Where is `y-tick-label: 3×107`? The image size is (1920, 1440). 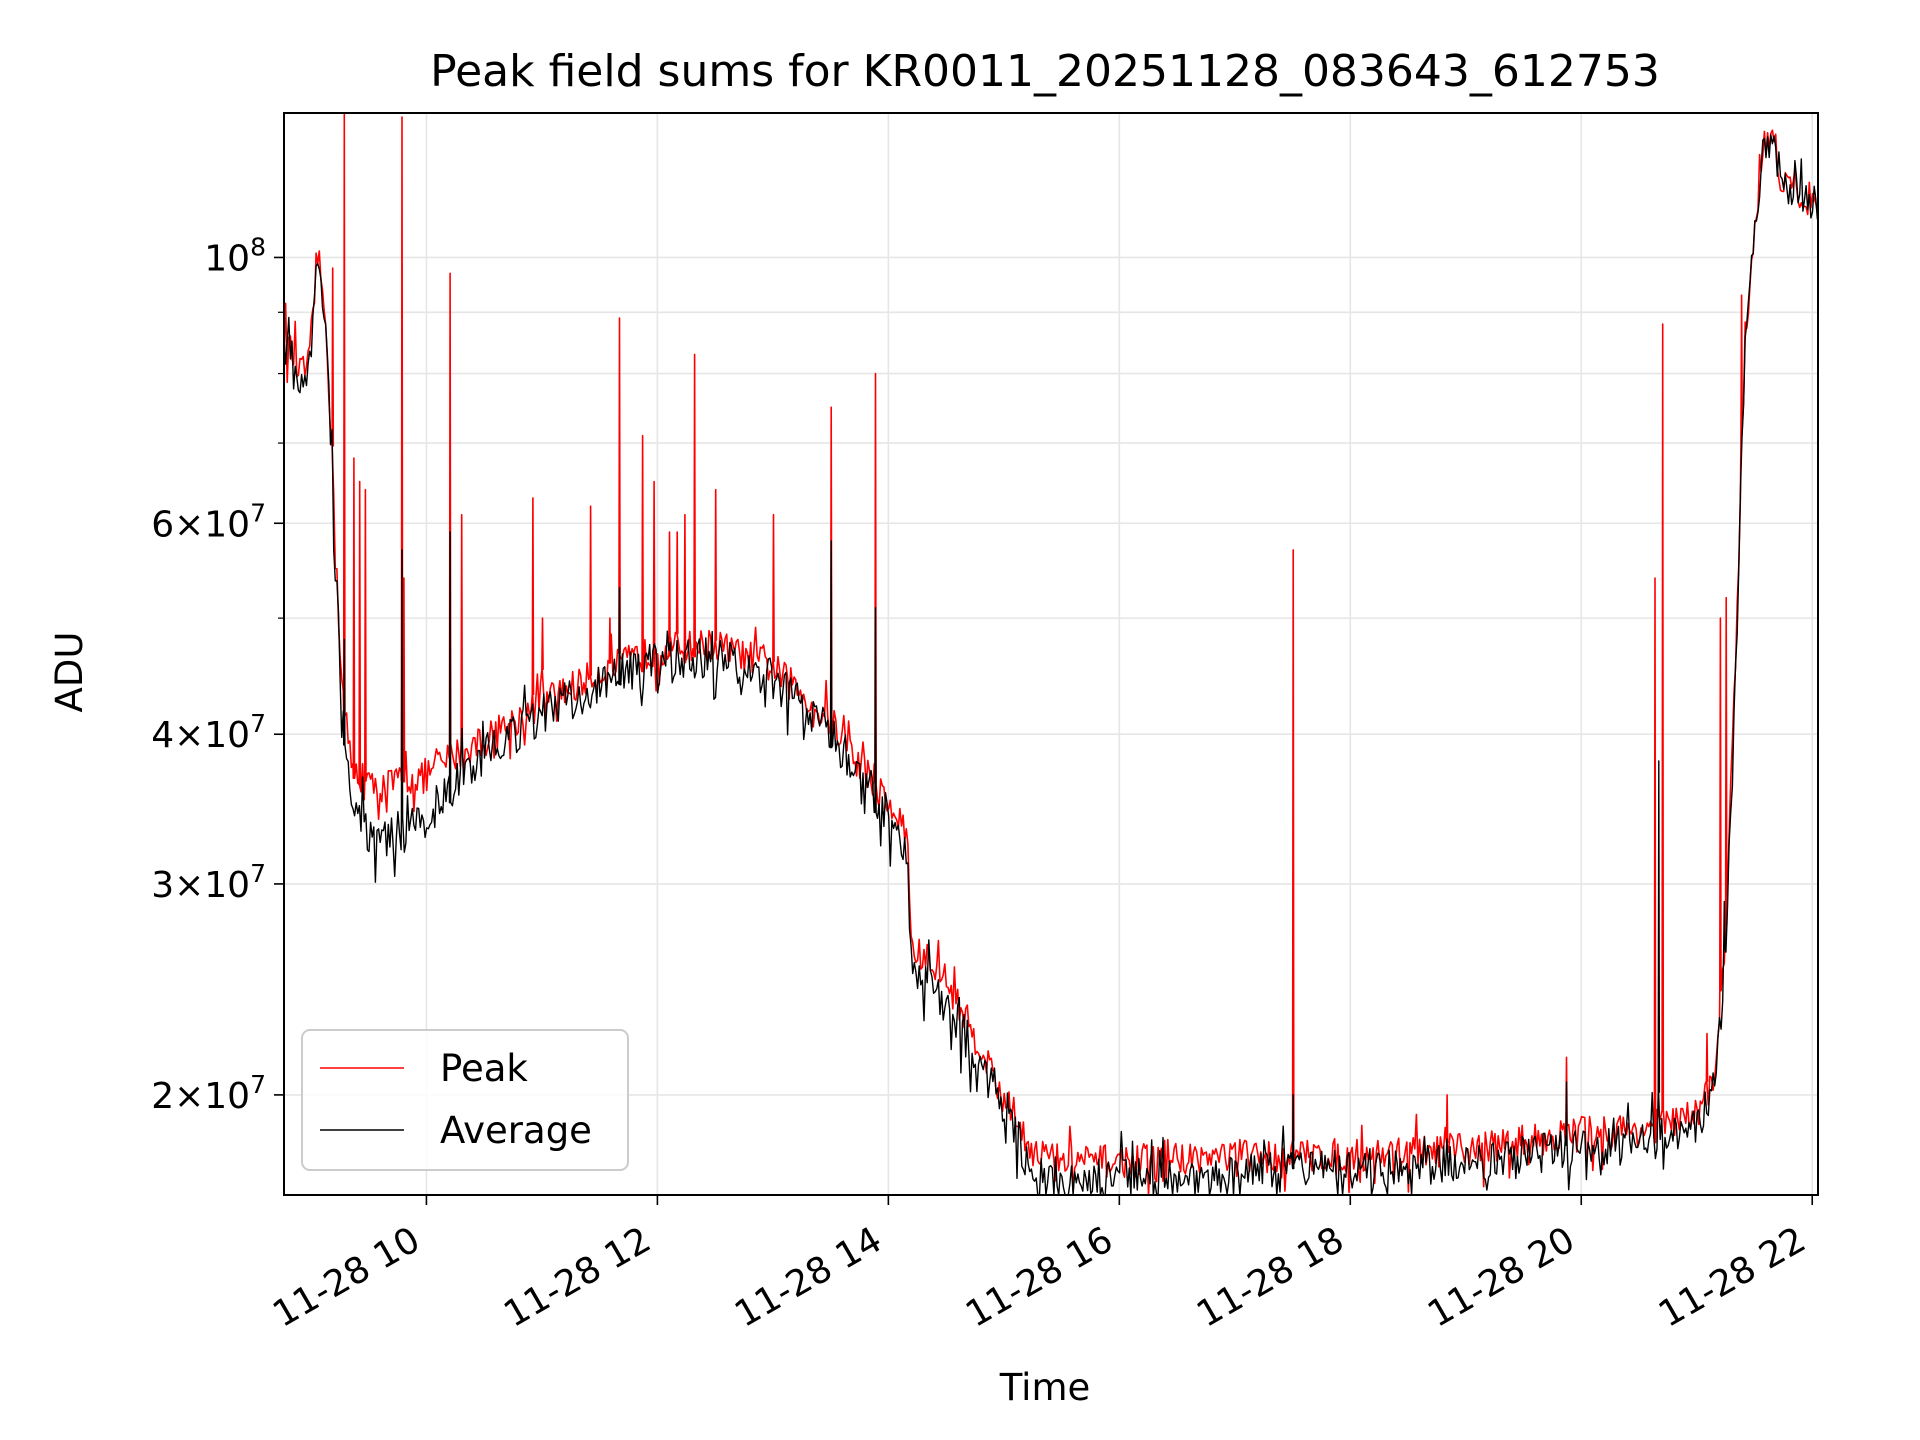 y-tick-label: 3×107 is located at coordinates (208, 882).